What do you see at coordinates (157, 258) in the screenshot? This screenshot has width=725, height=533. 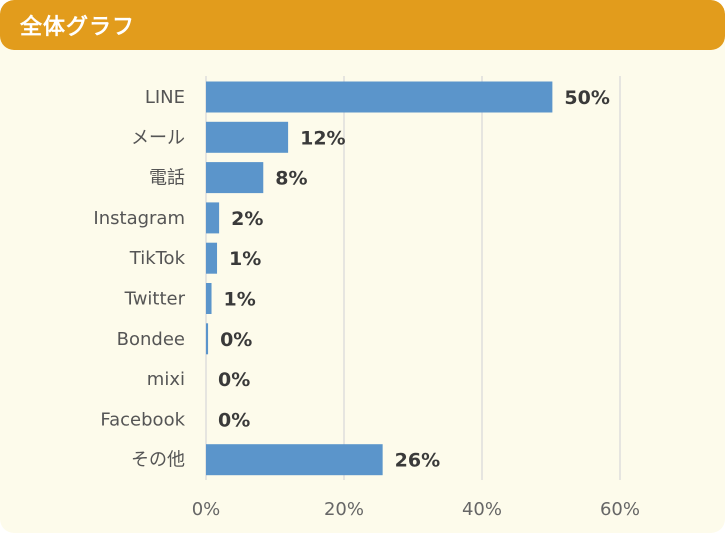 I see `category-label: TikTok` at bounding box center [157, 258].